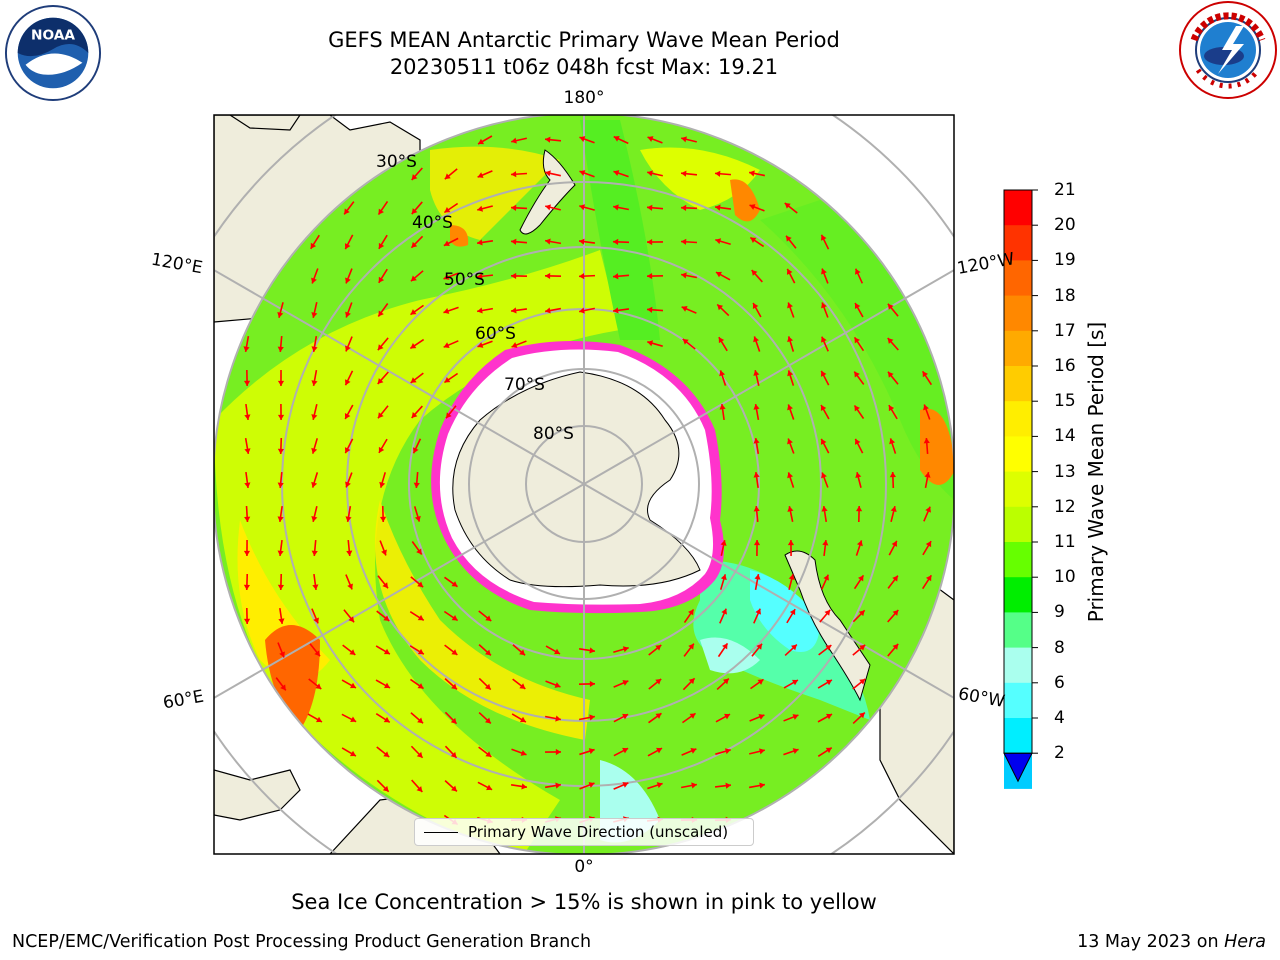 The height and width of the screenshot is (960, 1280). I want to click on colorbar-tick-label: 8, so click(1059, 647).